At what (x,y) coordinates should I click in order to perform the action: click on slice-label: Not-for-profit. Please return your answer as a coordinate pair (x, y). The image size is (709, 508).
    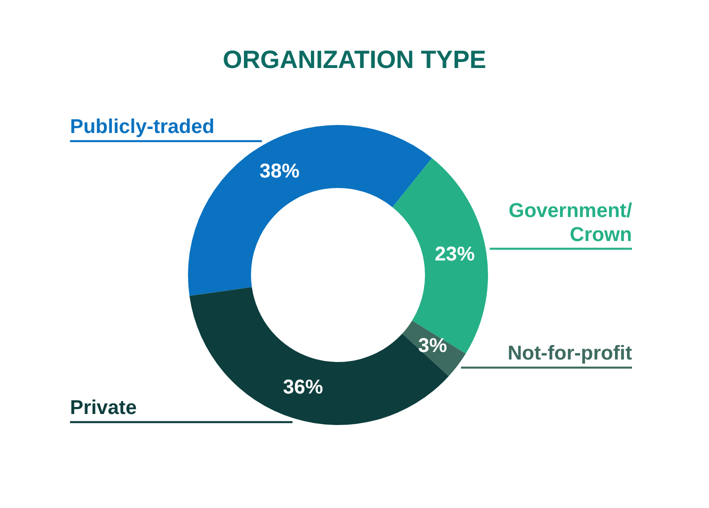
    Looking at the image, I should click on (570, 353).